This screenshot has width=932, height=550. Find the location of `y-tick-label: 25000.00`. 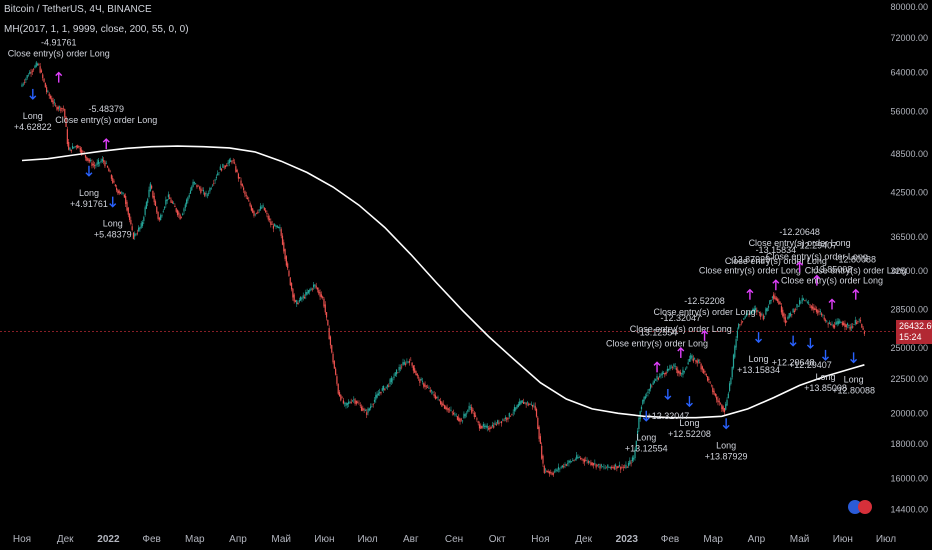

y-tick-label: 25000.00 is located at coordinates (909, 348).